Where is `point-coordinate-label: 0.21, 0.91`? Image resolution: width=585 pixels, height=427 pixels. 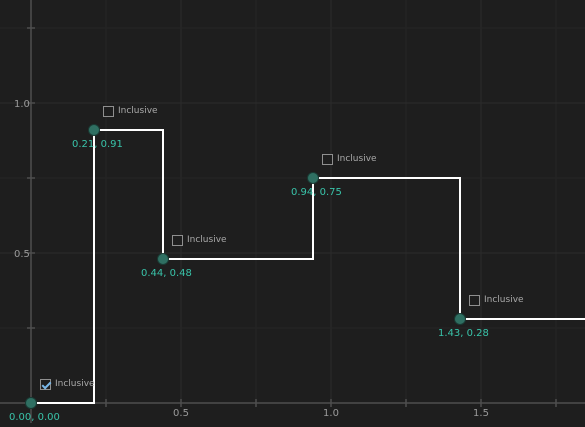
point-coordinate-label: 0.21, 0.91 is located at coordinates (97, 144).